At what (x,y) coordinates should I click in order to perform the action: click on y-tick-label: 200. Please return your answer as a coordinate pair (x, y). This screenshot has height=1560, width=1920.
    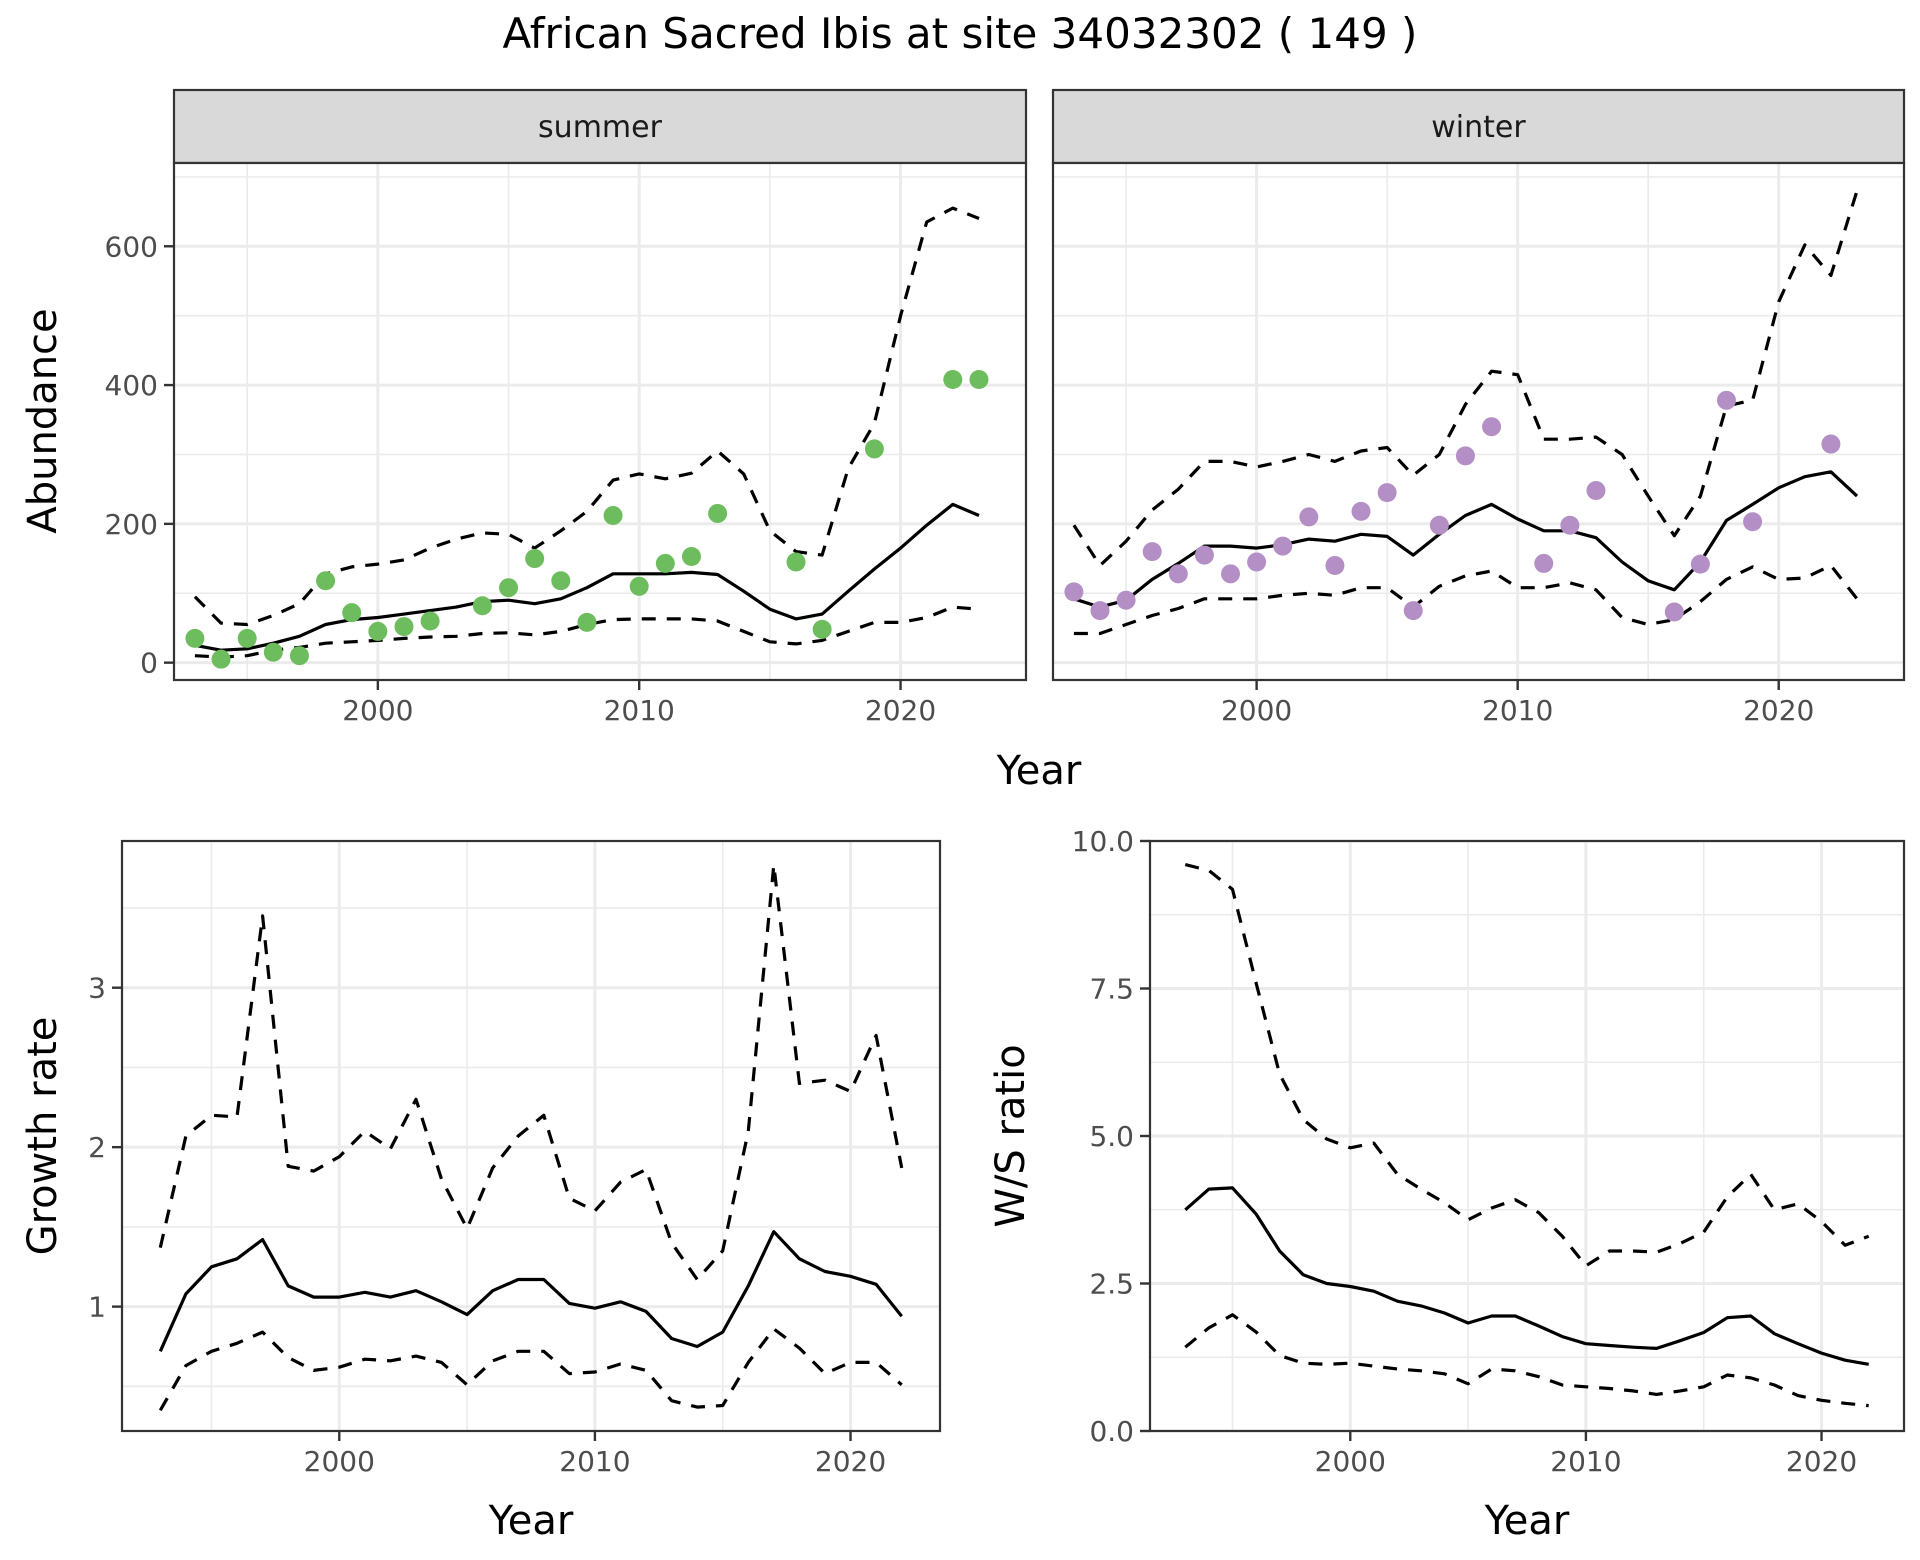
    Looking at the image, I should click on (131, 524).